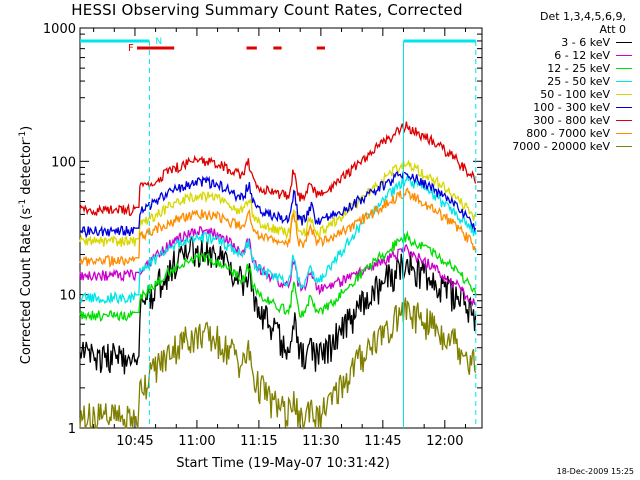 Image resolution: width=640 pixels, height=480 pixels. I want to click on legend-label: 100 - 300 keV, so click(571, 107).